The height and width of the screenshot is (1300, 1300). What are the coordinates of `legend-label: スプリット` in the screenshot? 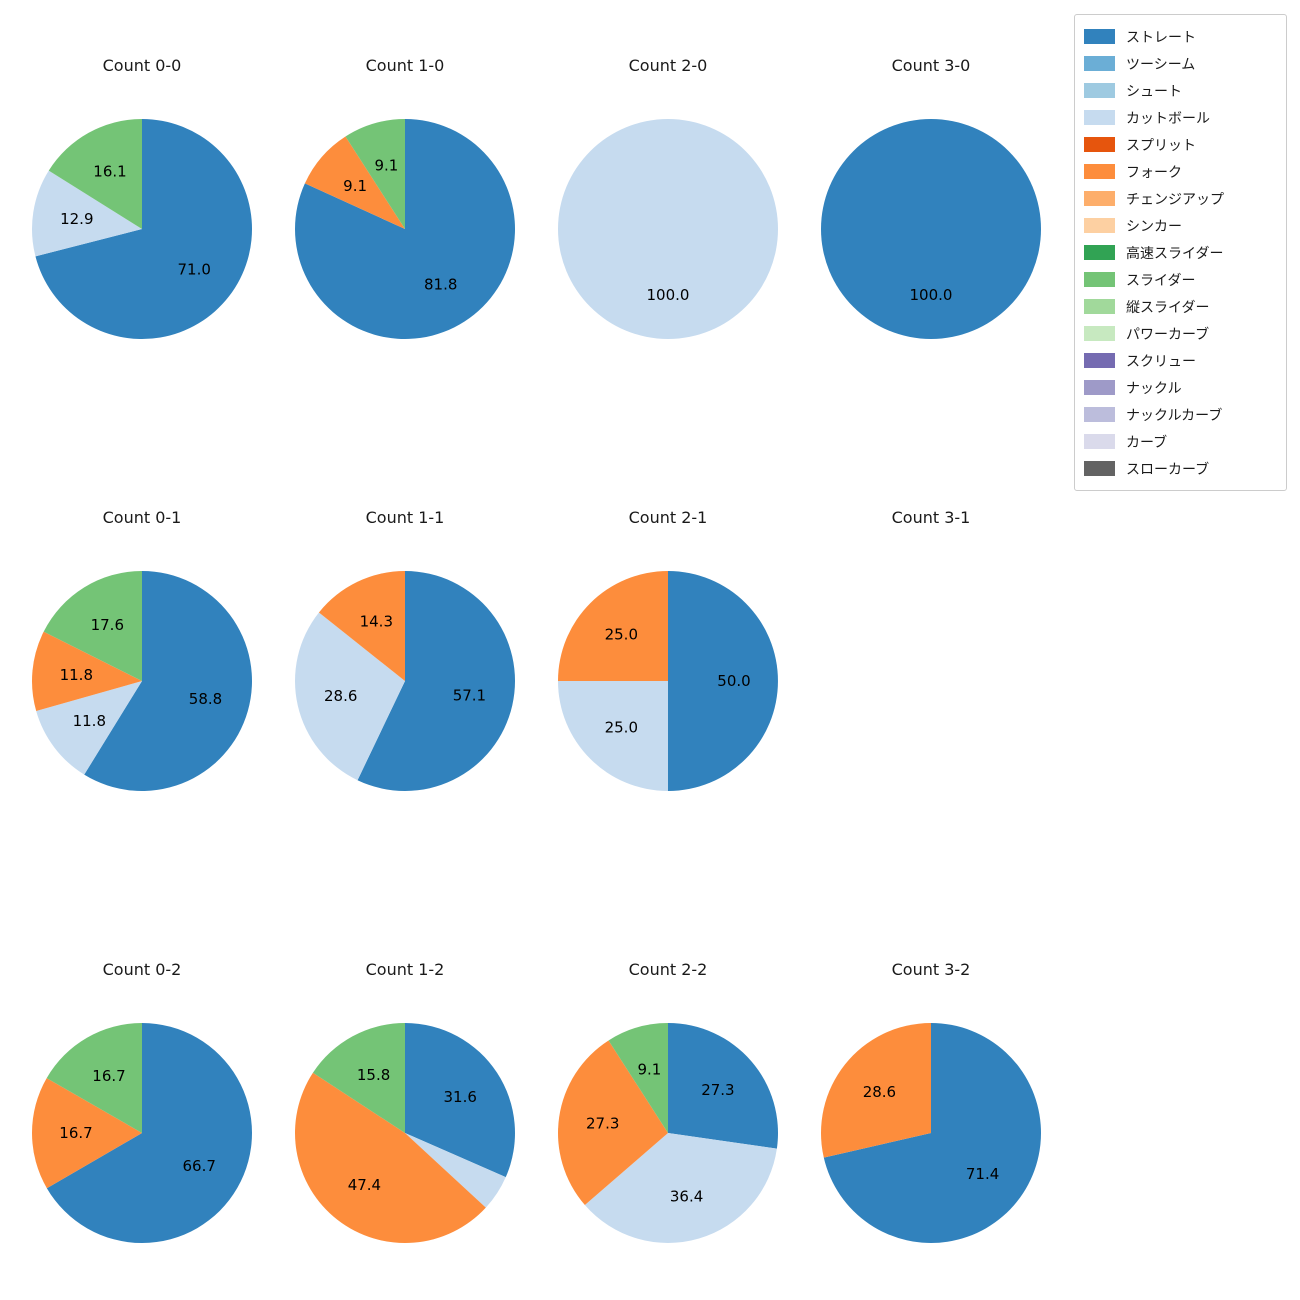 It's located at (1161, 145).